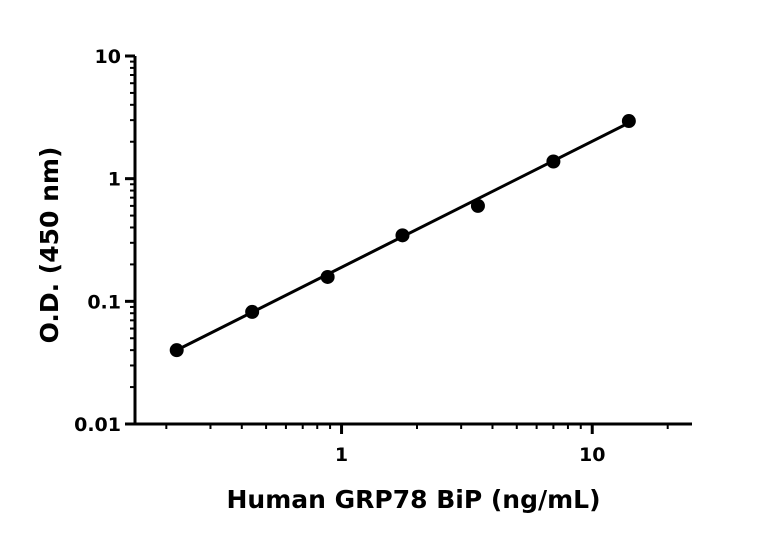  What do you see at coordinates (413, 499) in the screenshot?
I see `x-axis-title: Human GRP78 BiP (ng/mL)` at bounding box center [413, 499].